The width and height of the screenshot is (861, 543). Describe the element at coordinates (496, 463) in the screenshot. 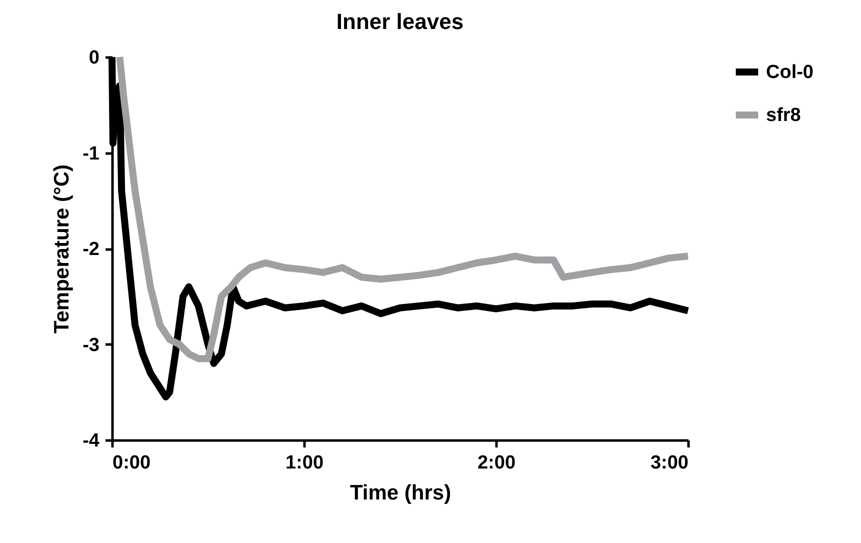

I see `x-tick-label: 2:00` at that location.